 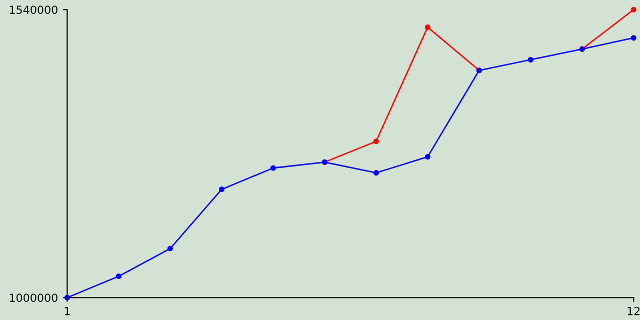 What do you see at coordinates (634, 311) in the screenshot?
I see `x-tick-label: 12` at bounding box center [634, 311].